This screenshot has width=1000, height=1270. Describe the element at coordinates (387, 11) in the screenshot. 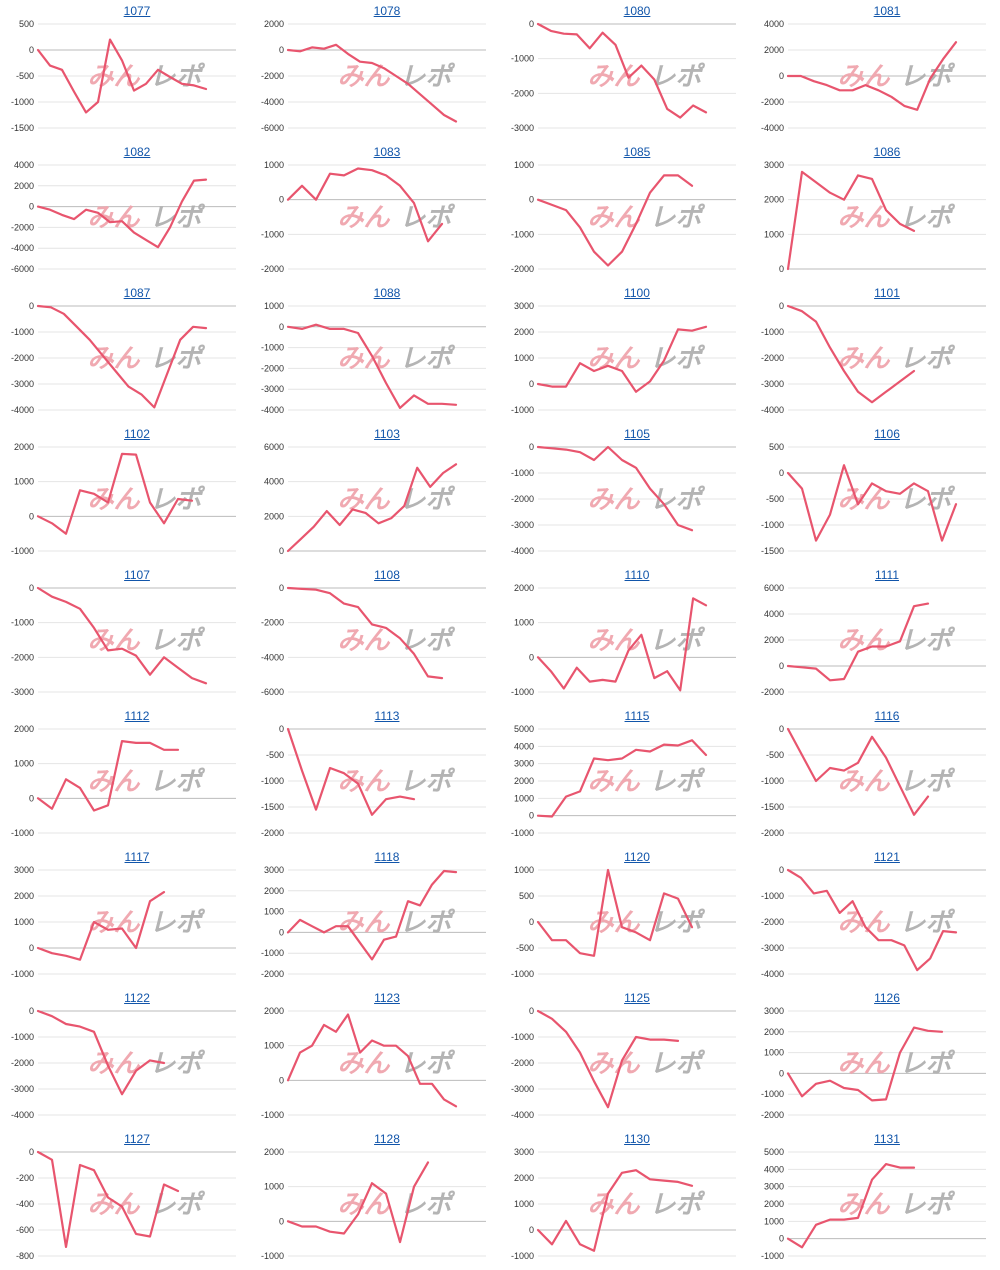

I see `chart-title-link: 1078` at that location.